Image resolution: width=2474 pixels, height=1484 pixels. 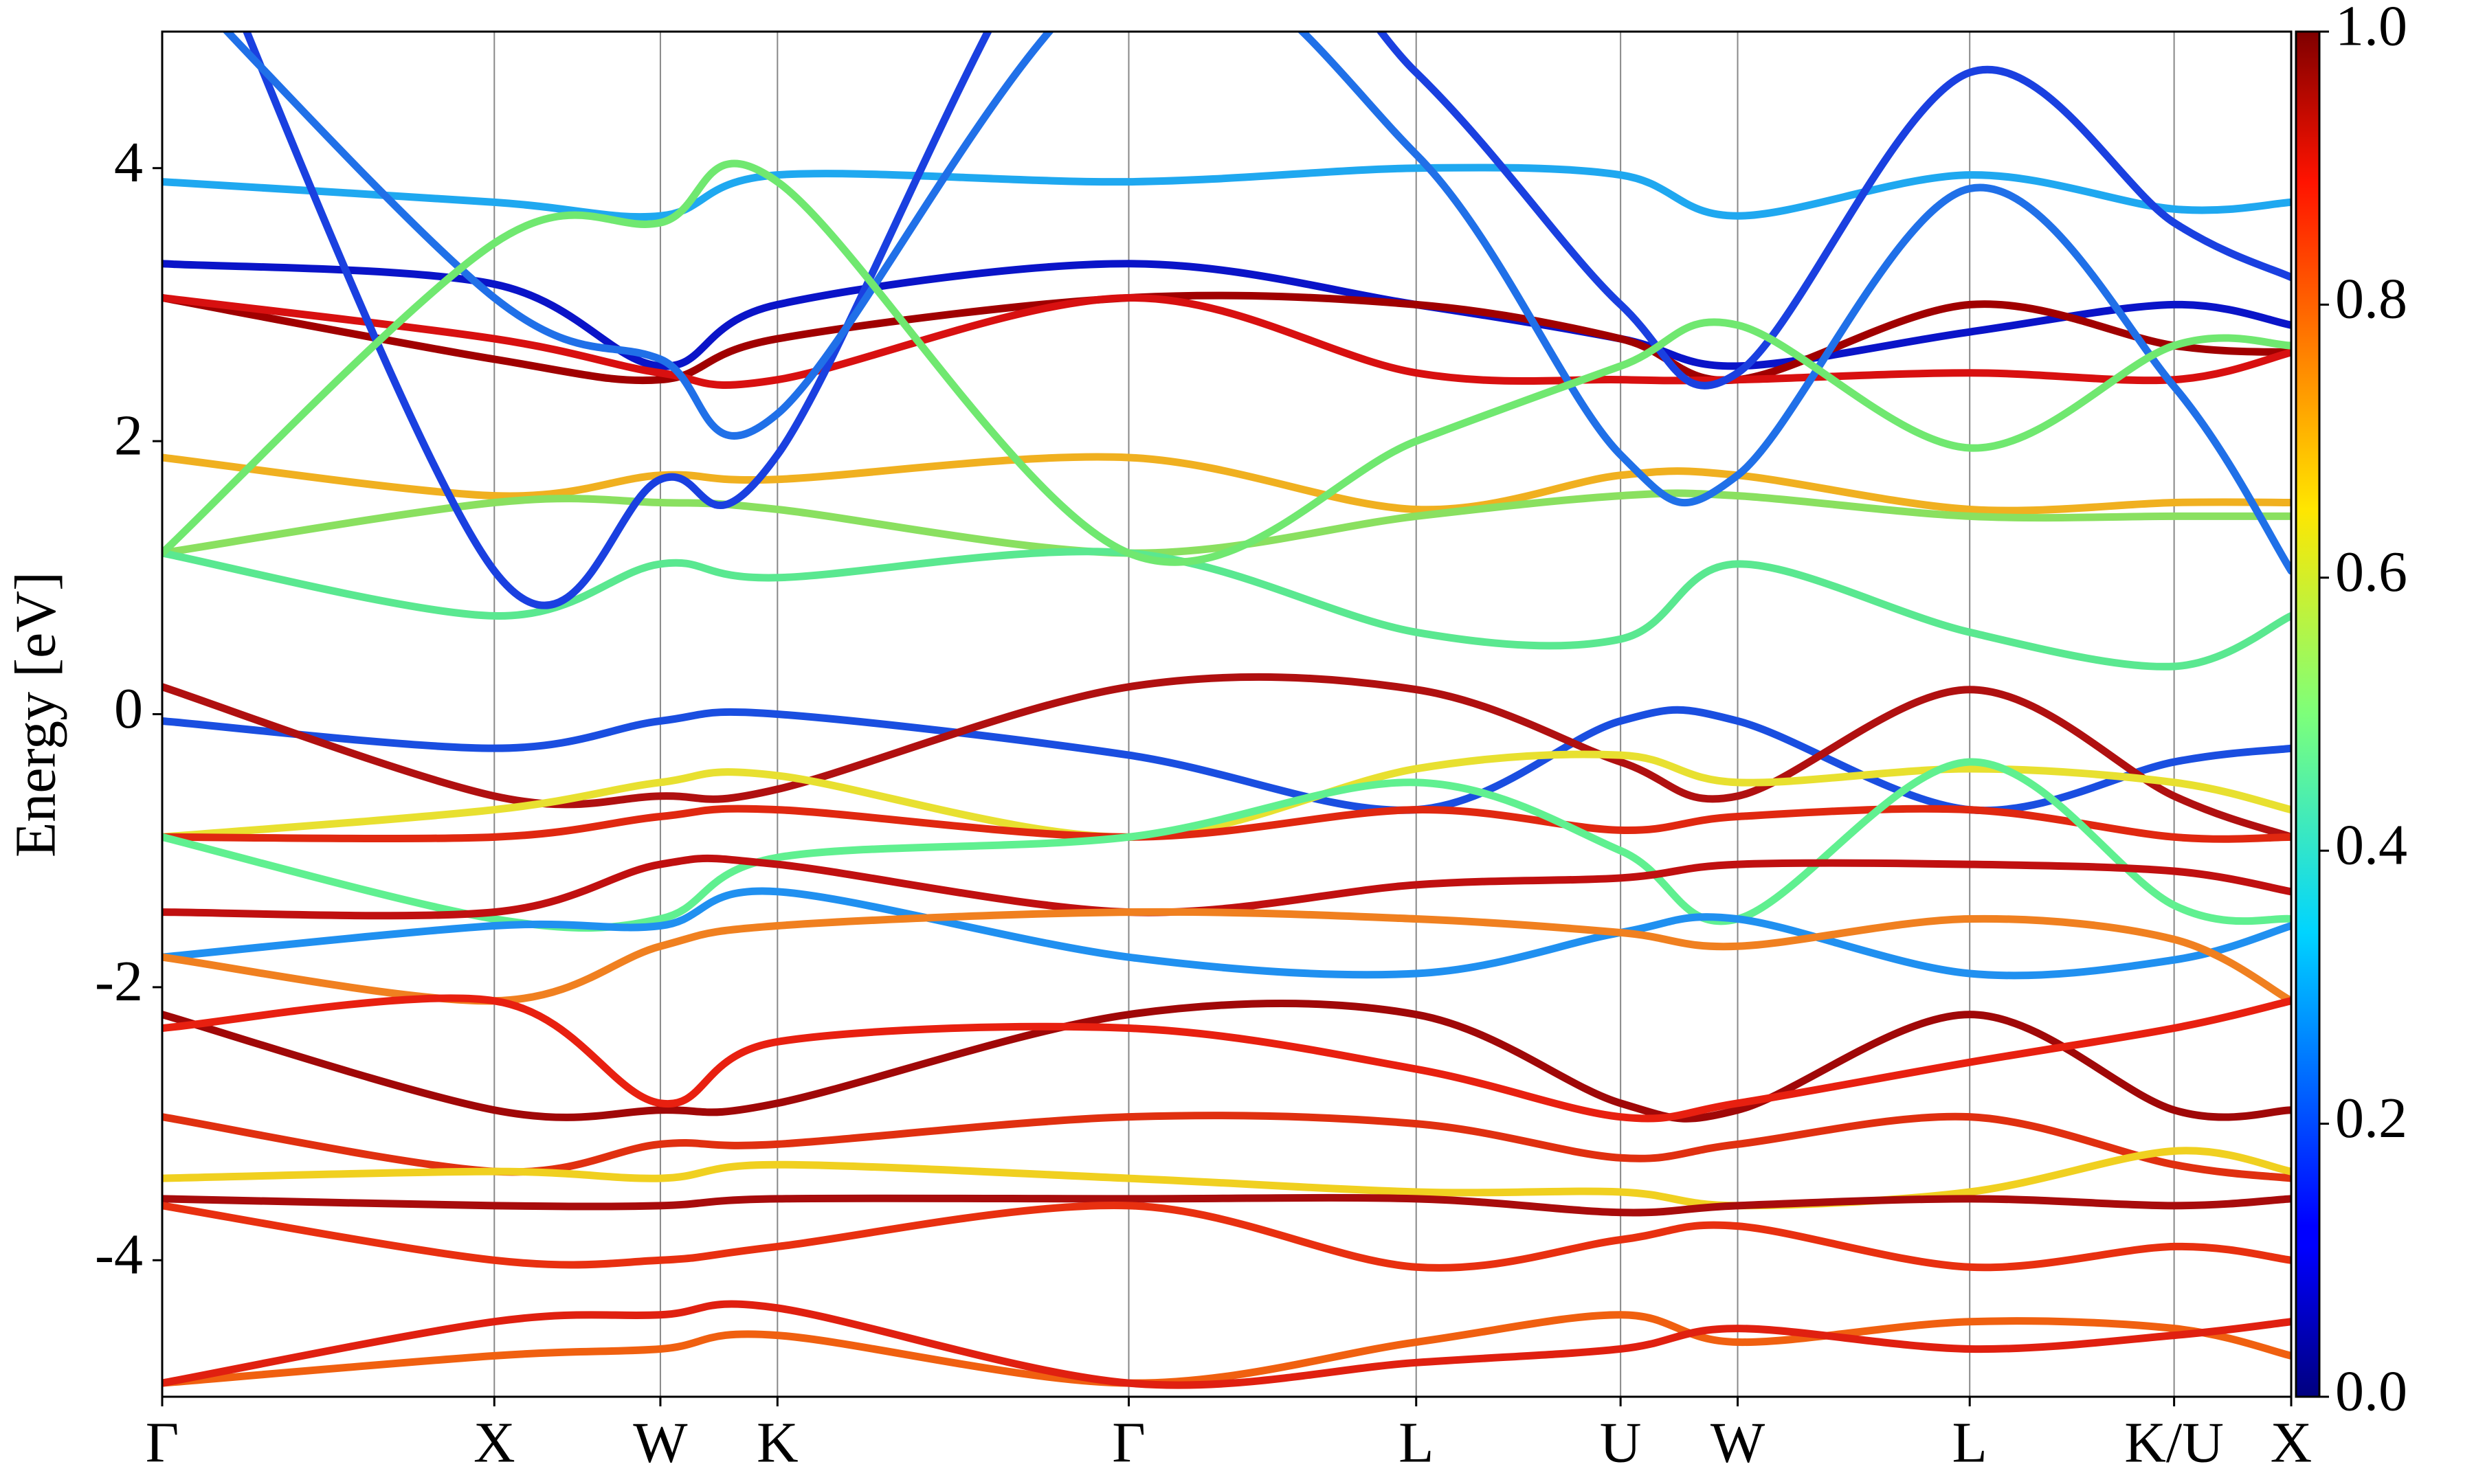 What do you see at coordinates (2371, 299) in the screenshot?
I see `colorbar-tick-label: 0.8` at bounding box center [2371, 299].